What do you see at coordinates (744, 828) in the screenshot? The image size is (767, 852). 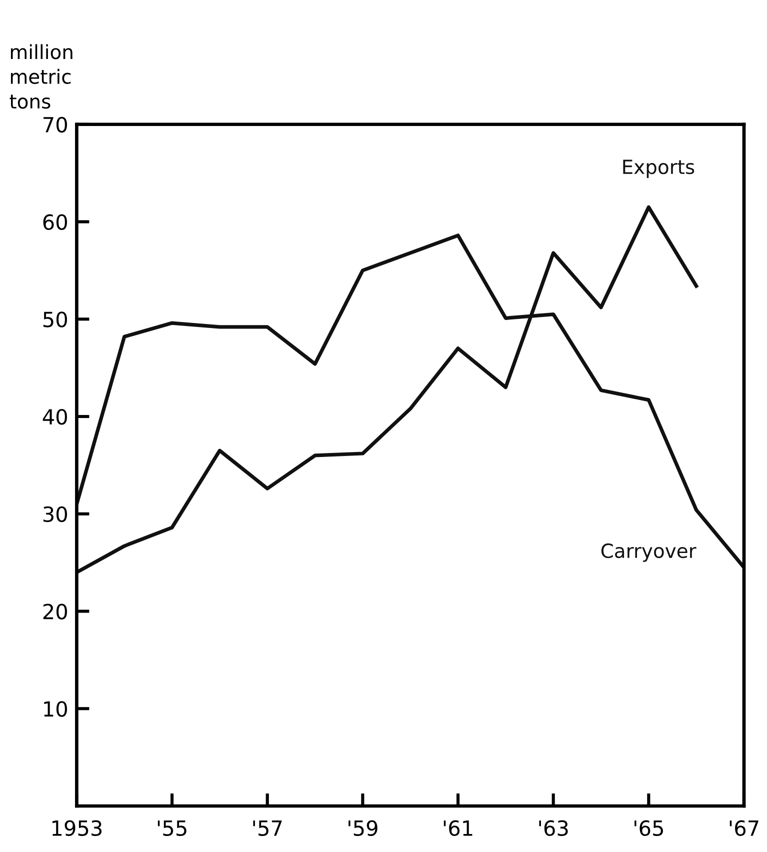 I see `x-tick-label: '67` at bounding box center [744, 828].